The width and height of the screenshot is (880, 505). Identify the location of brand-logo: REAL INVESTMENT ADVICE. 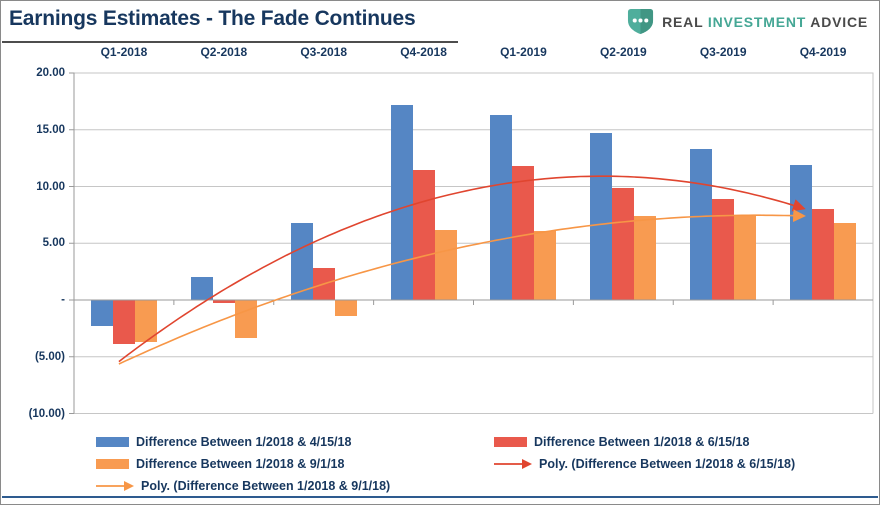
(747, 21).